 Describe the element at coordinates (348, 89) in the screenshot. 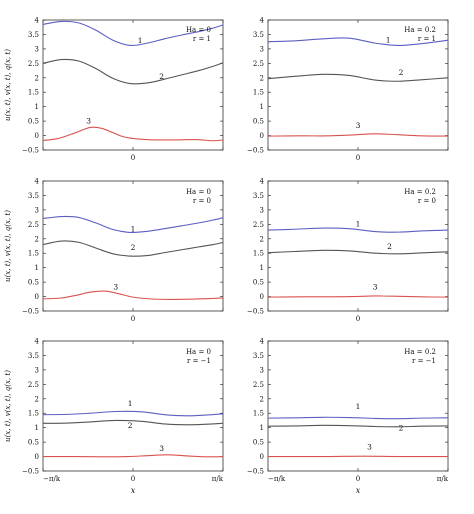

I see `panel-row1-right: −0.5 0 0.5 1 1.5 2 2.5 3 3.5 4 0 1 2 3 Ha = 0.2r = 1` at that location.